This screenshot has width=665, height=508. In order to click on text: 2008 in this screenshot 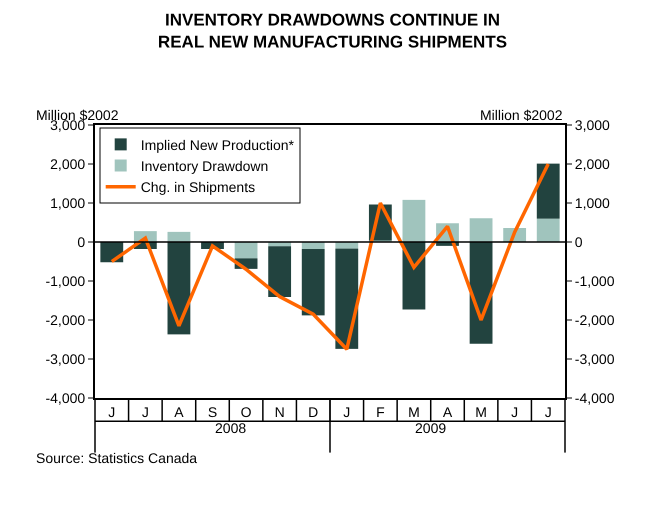, I will do `click(230, 428)`.